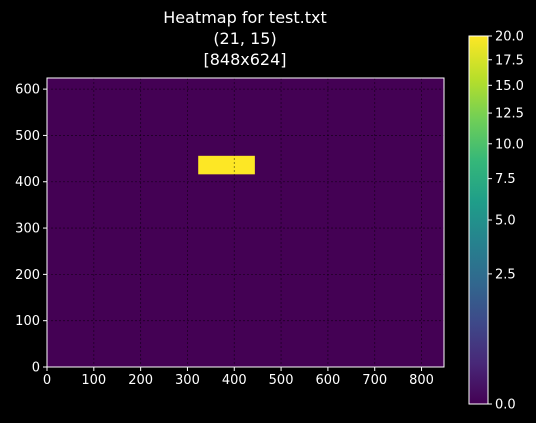  What do you see at coordinates (281, 380) in the screenshot?
I see `x-tick-label: 500` at bounding box center [281, 380].